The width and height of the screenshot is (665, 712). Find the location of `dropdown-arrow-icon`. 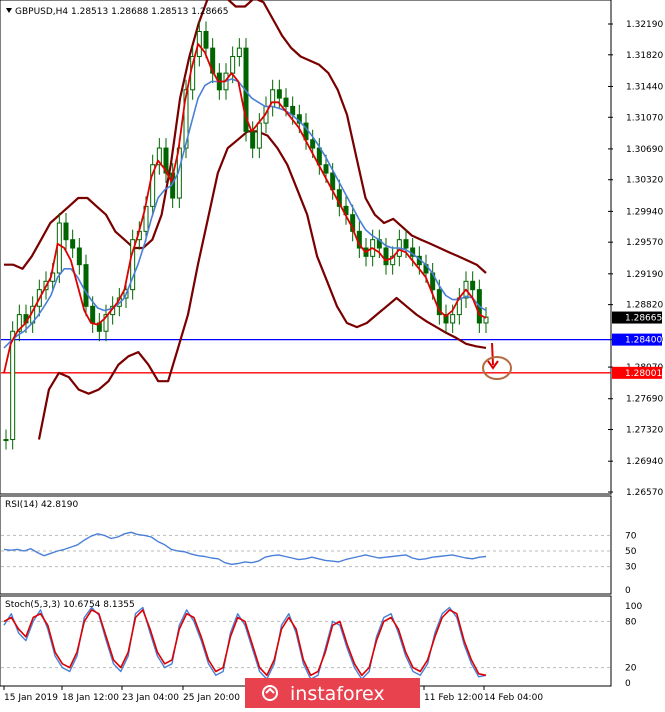

dropdown-arrow-icon is located at coordinates (9, 10).